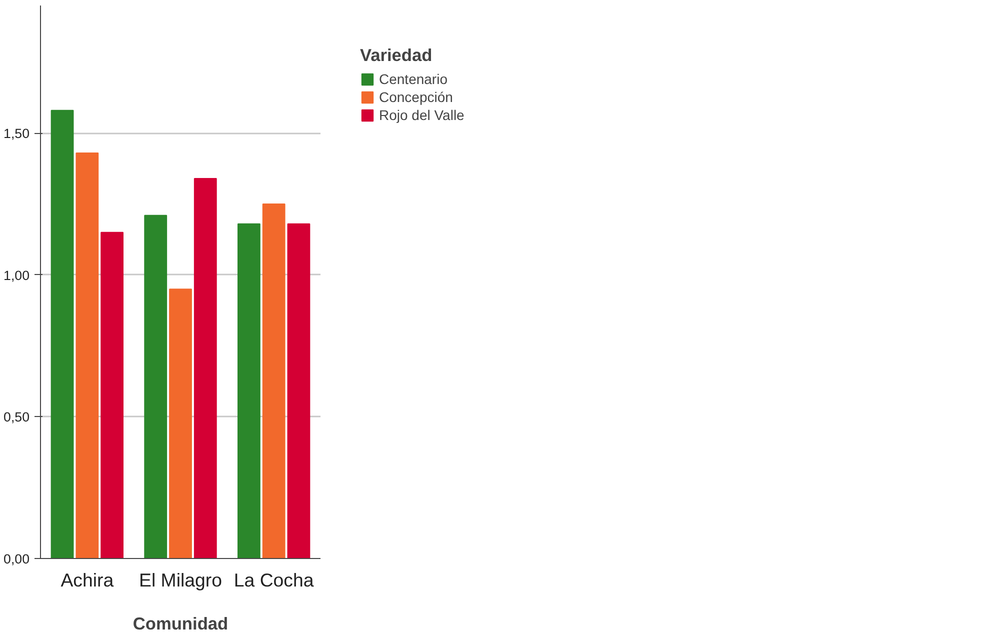 This screenshot has height=644, width=998. What do you see at coordinates (17, 134) in the screenshot?
I see `y-tick-label: 1,50` at bounding box center [17, 134].